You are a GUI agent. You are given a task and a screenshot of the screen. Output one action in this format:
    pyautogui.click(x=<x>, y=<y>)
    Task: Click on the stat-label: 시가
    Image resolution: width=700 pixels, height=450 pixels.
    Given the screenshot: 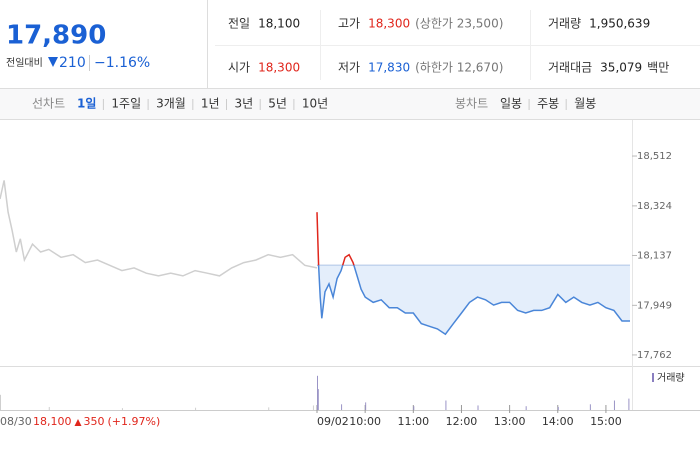 What is the action you would take?
    pyautogui.click(x=239, y=68)
    